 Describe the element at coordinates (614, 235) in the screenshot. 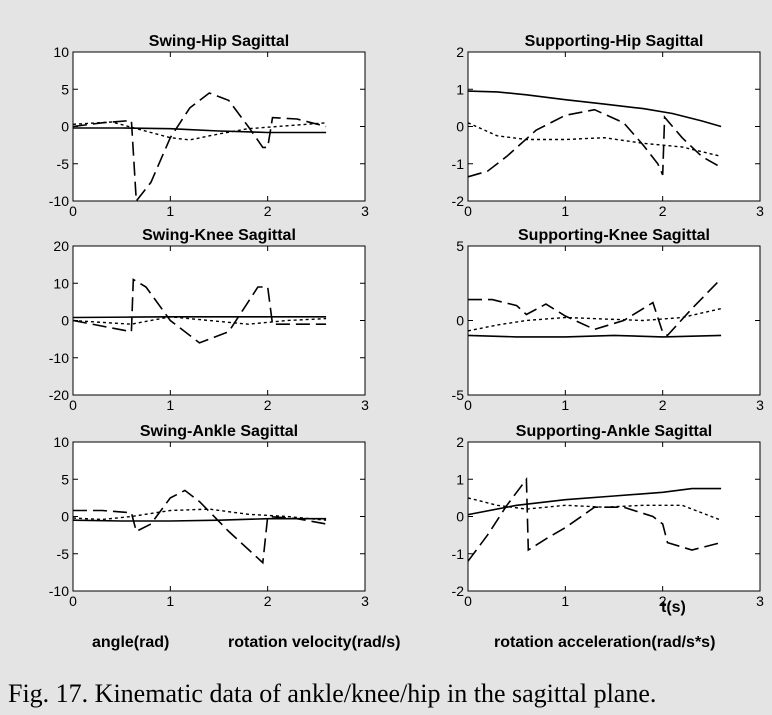

I see `panel-title: Supporting-Knee Sagittal` at that location.